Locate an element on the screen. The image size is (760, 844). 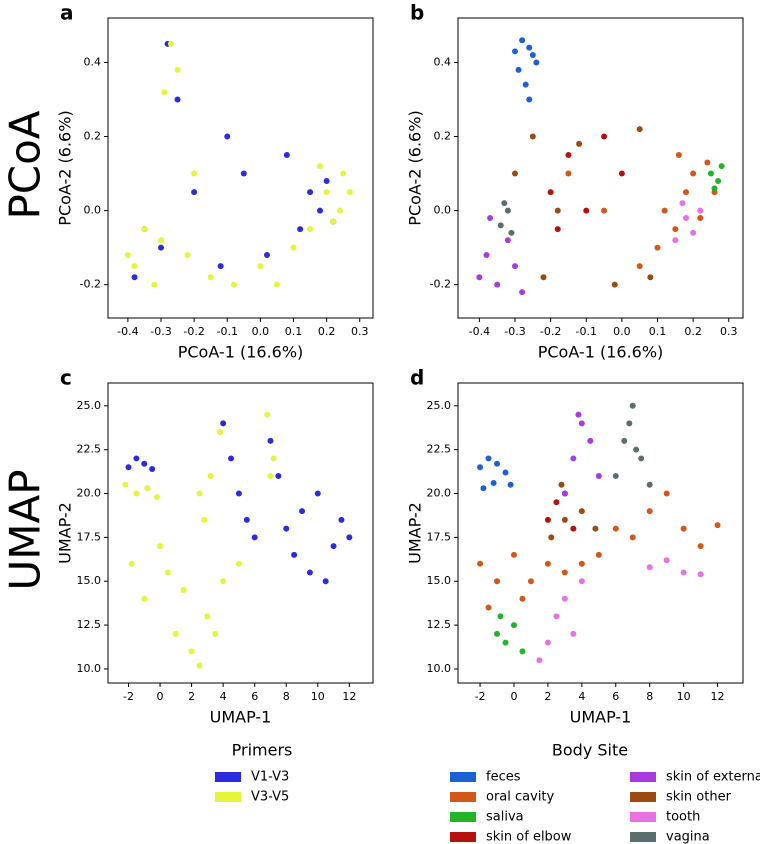
legend-label: oral cavity is located at coordinates (520, 797).